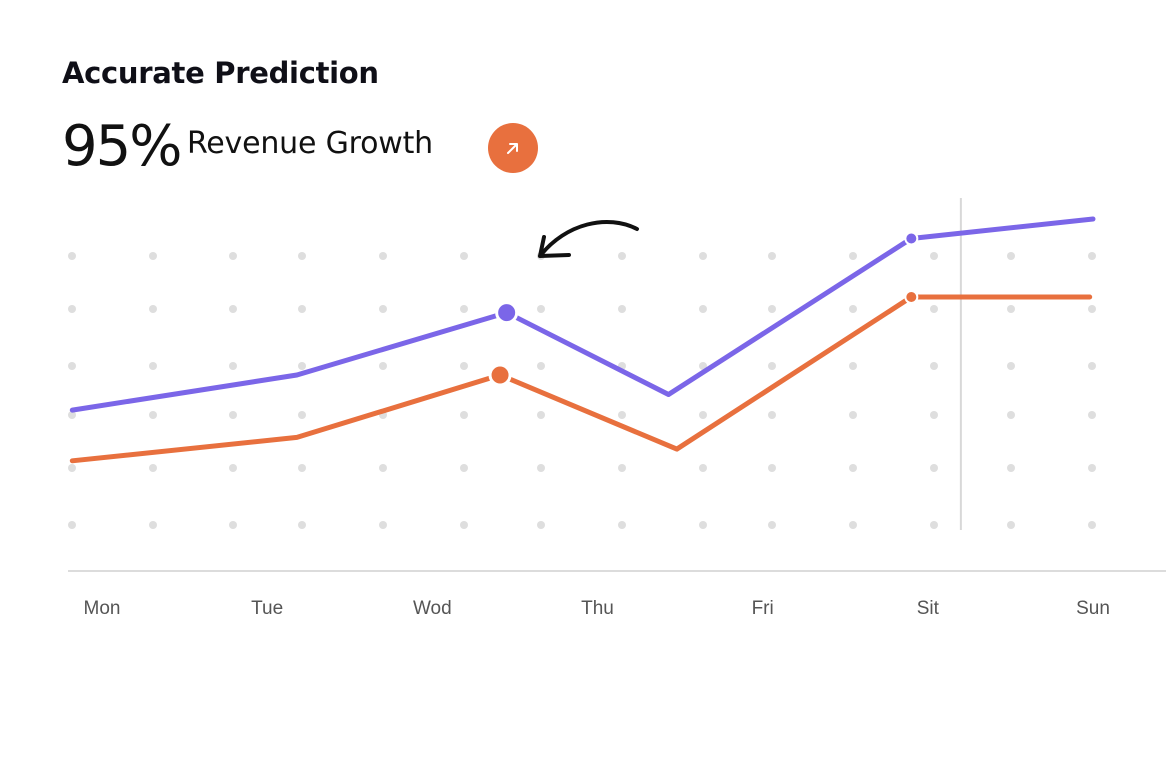  I want to click on stat-row: 95% Revenue Growth, so click(322, 147).